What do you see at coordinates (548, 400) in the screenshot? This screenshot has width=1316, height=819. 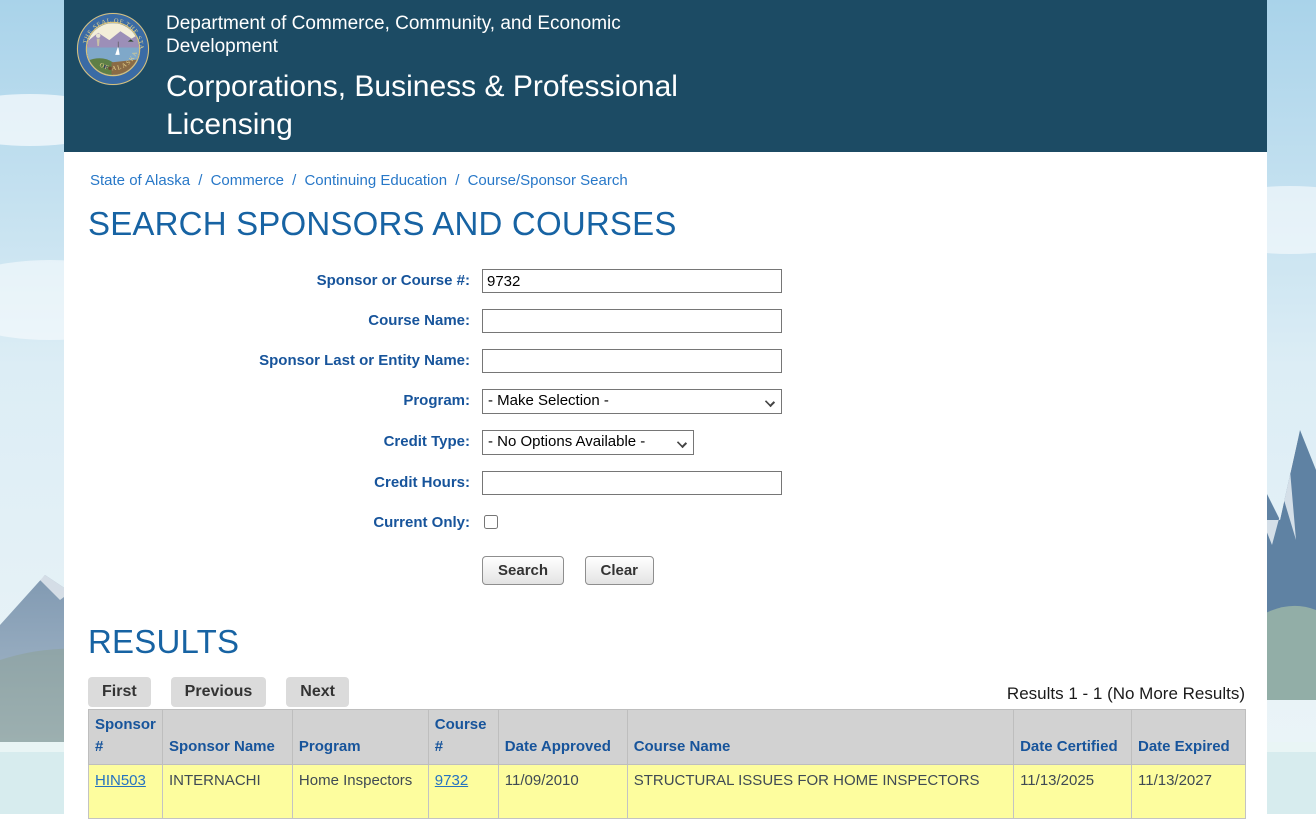 I see `program-selected-value: - Make Selection -` at bounding box center [548, 400].